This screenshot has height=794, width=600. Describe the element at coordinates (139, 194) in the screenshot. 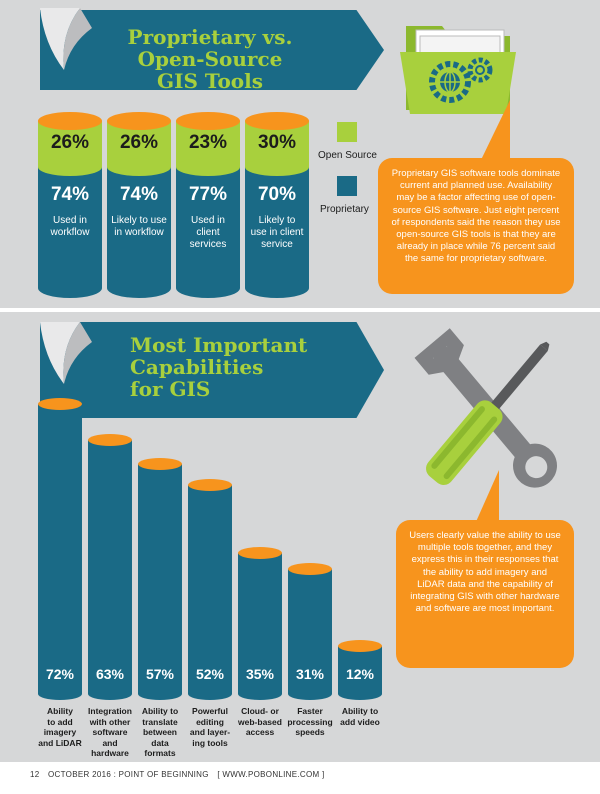

I see `proprietary-percent: 74%` at that location.